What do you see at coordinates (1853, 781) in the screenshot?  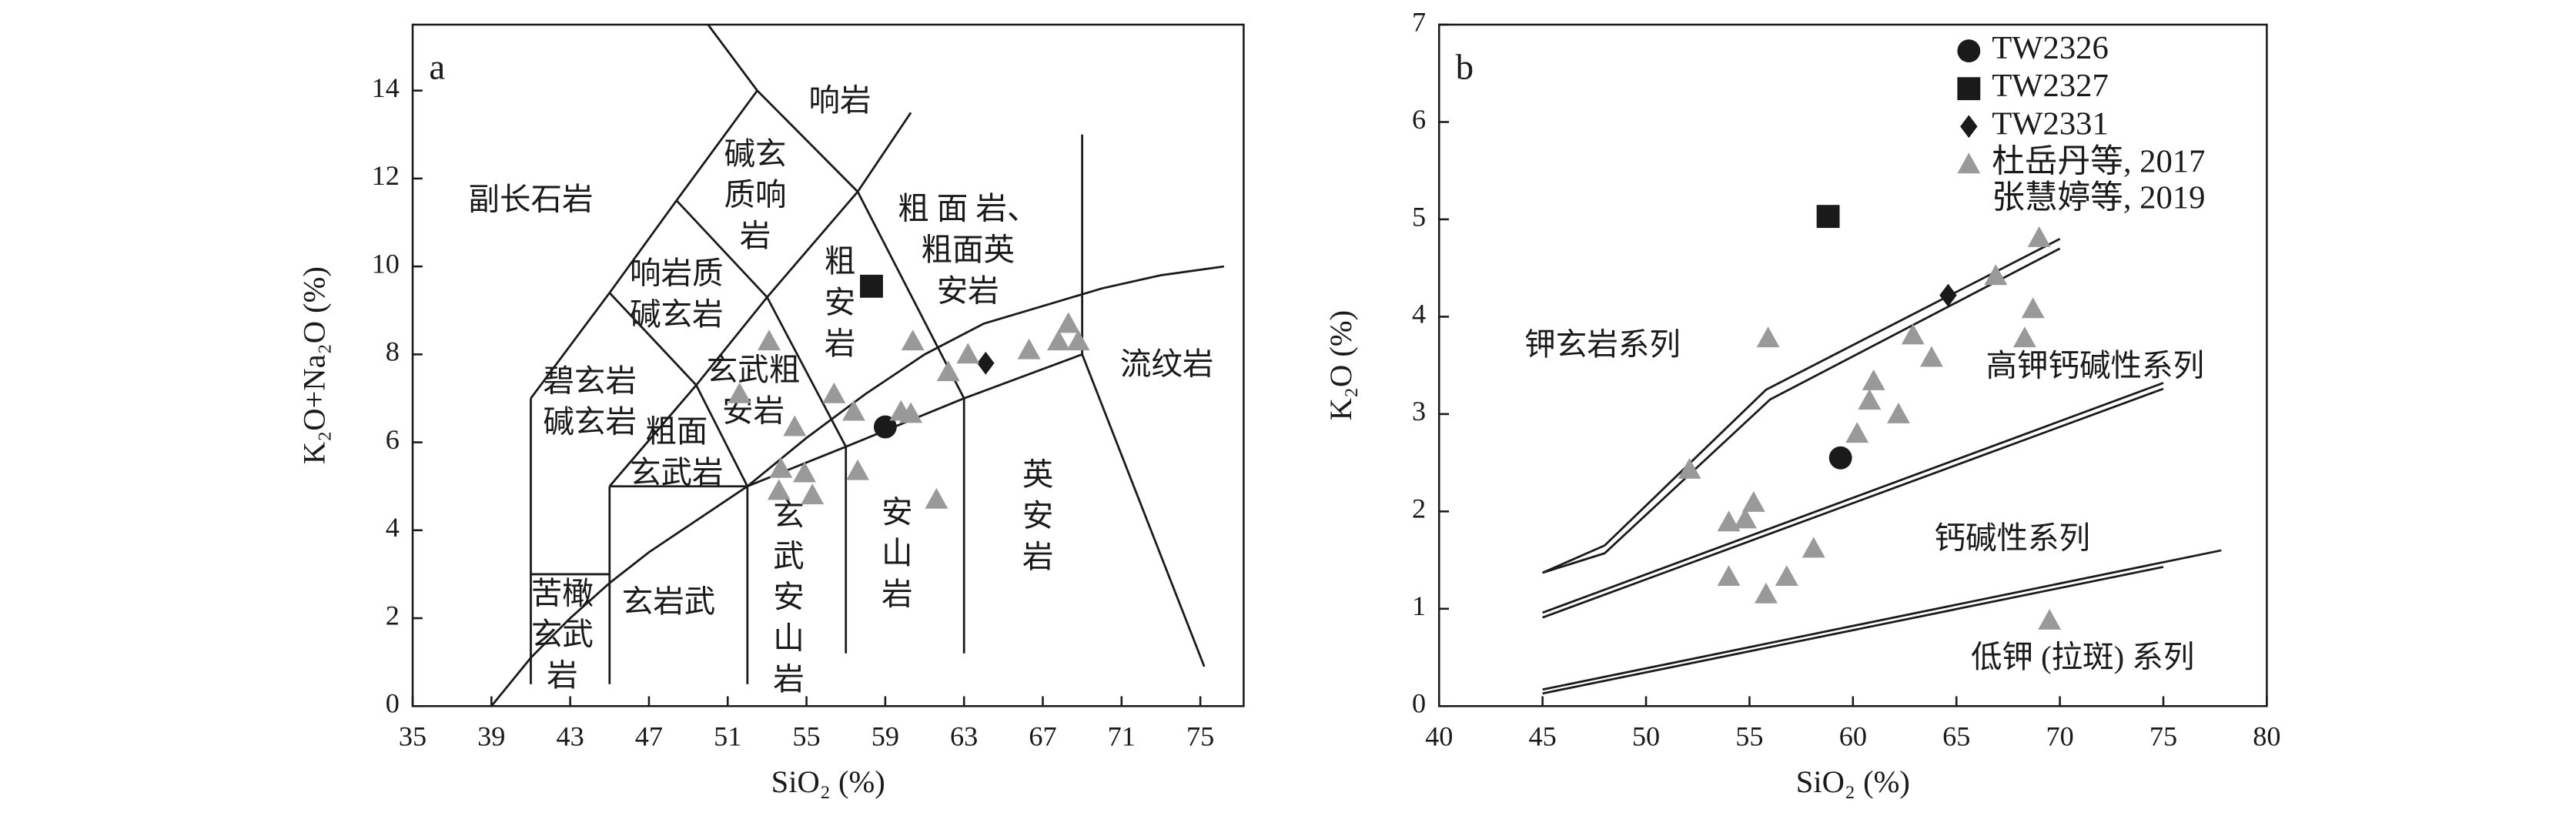 I see `x-axis-label: SiO₂ (%)` at bounding box center [1853, 781].